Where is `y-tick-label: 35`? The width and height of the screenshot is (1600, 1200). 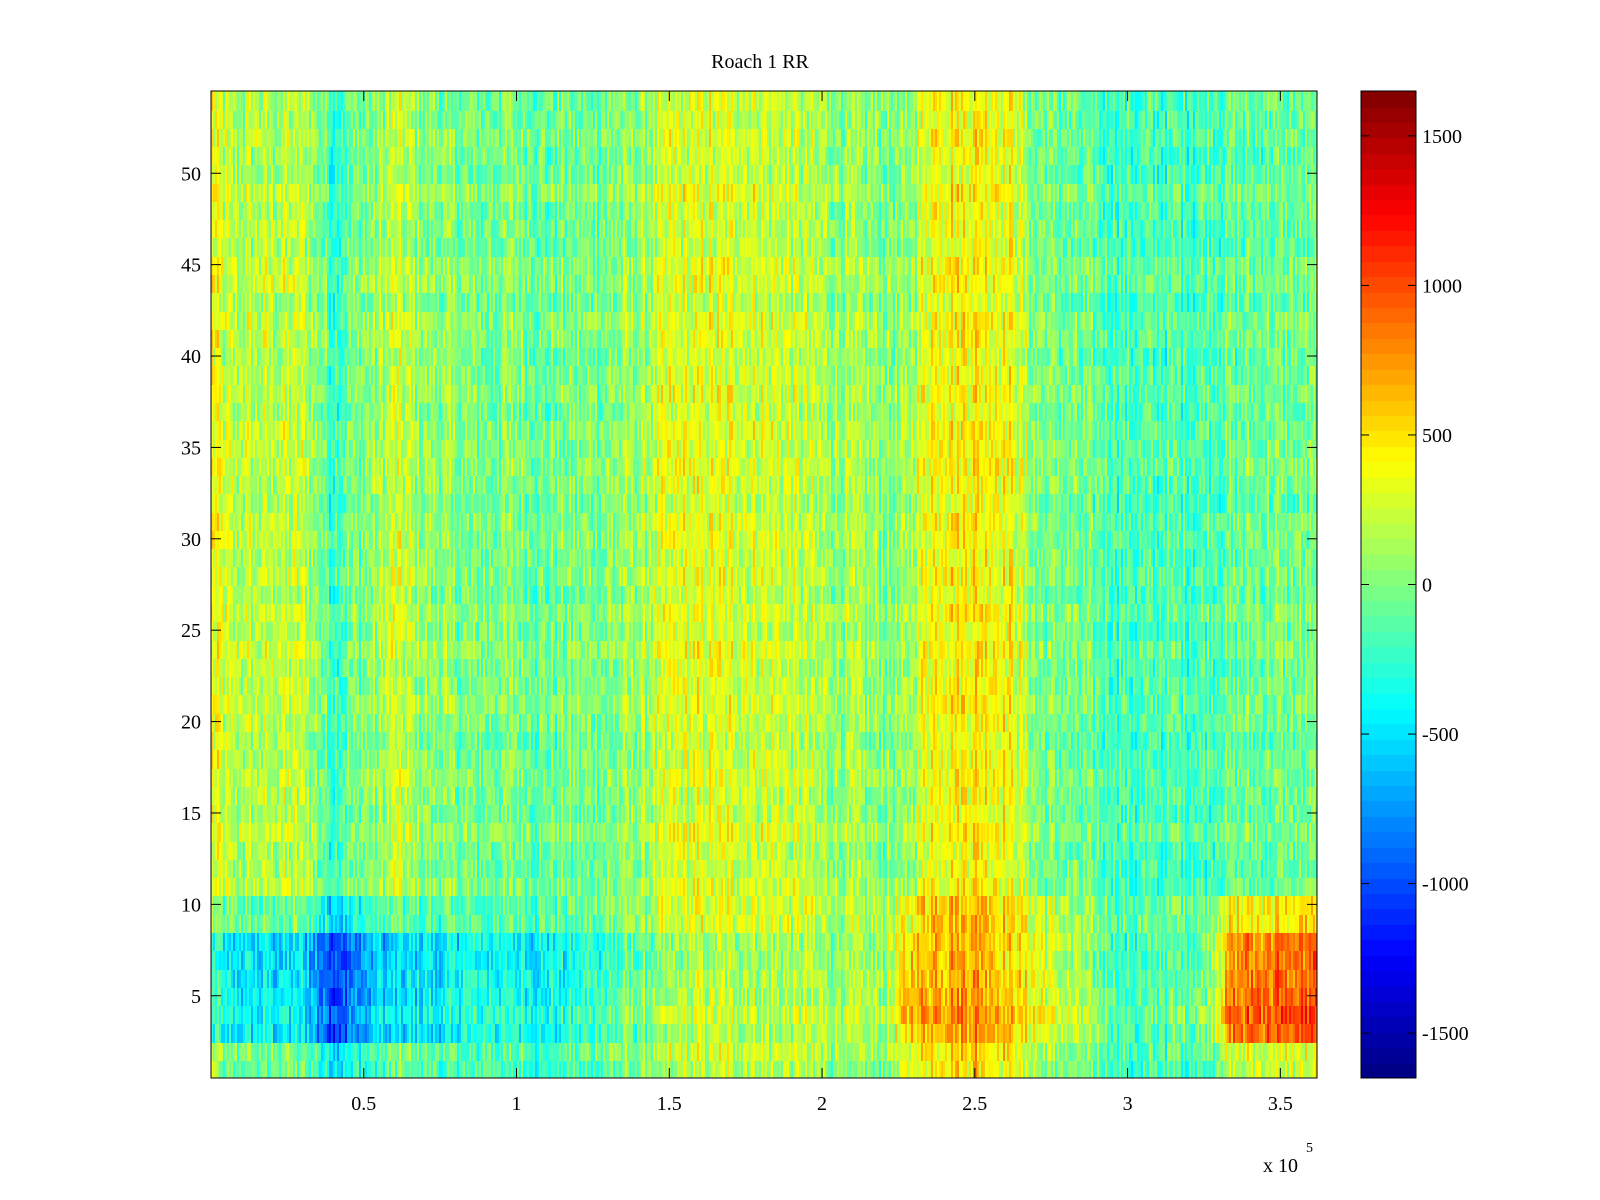 y-tick-label: 35 is located at coordinates (191, 448).